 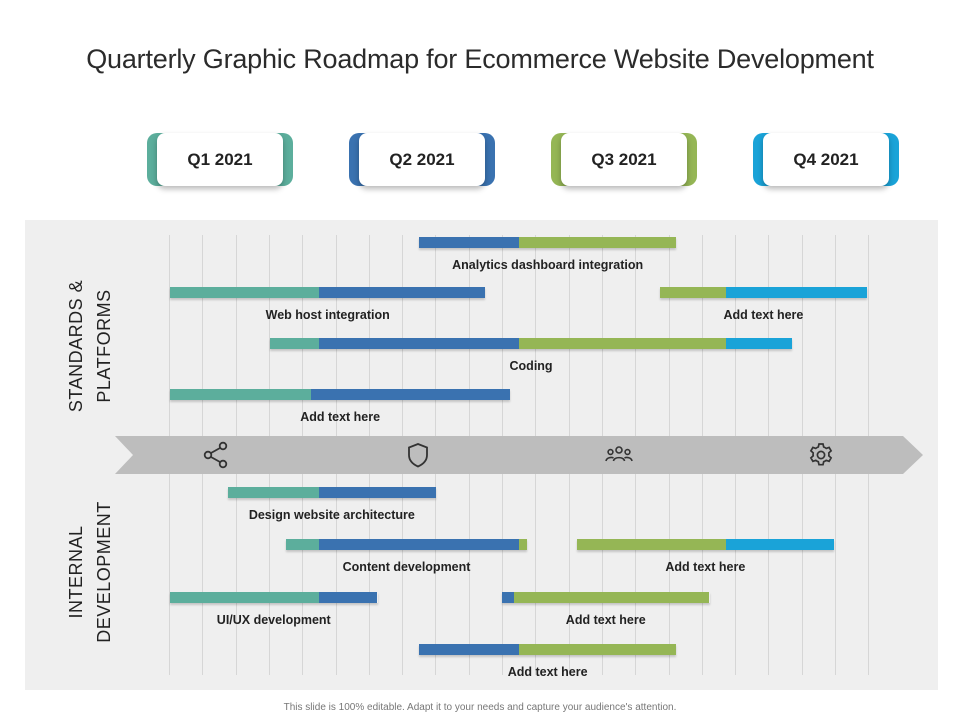 I want to click on task-label: Web host integration, so click(x=327, y=315).